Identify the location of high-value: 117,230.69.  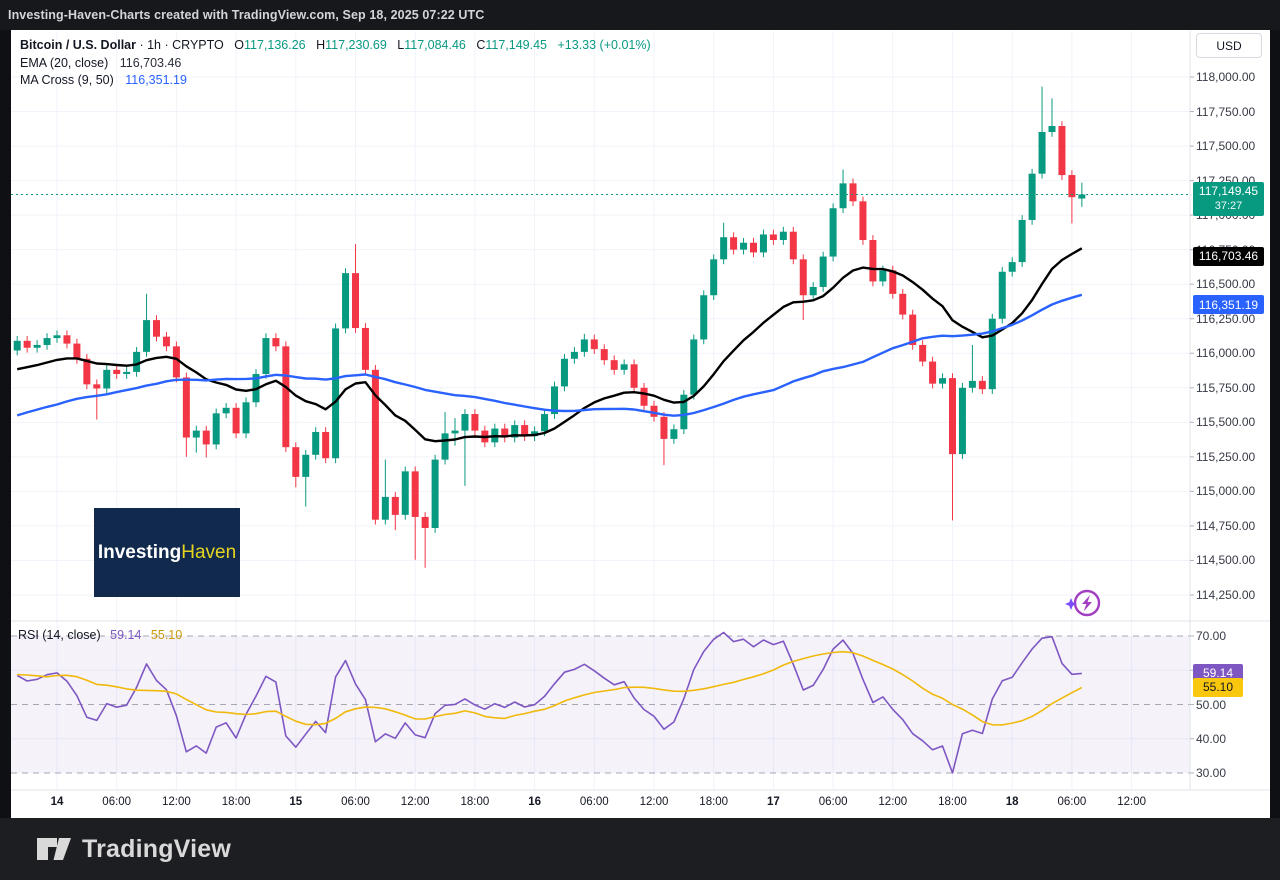
(356, 45).